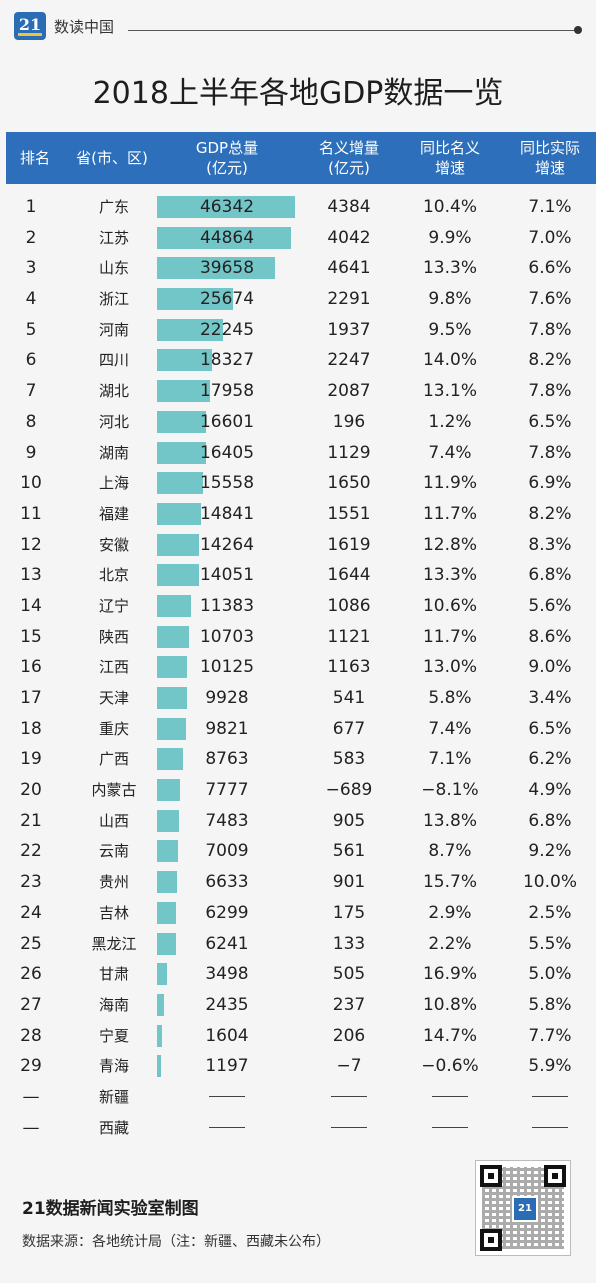  What do you see at coordinates (298, 637) in the screenshot?
I see `table-row: 15 陕西 10703 1121 11.7% 8.6%` at bounding box center [298, 637].